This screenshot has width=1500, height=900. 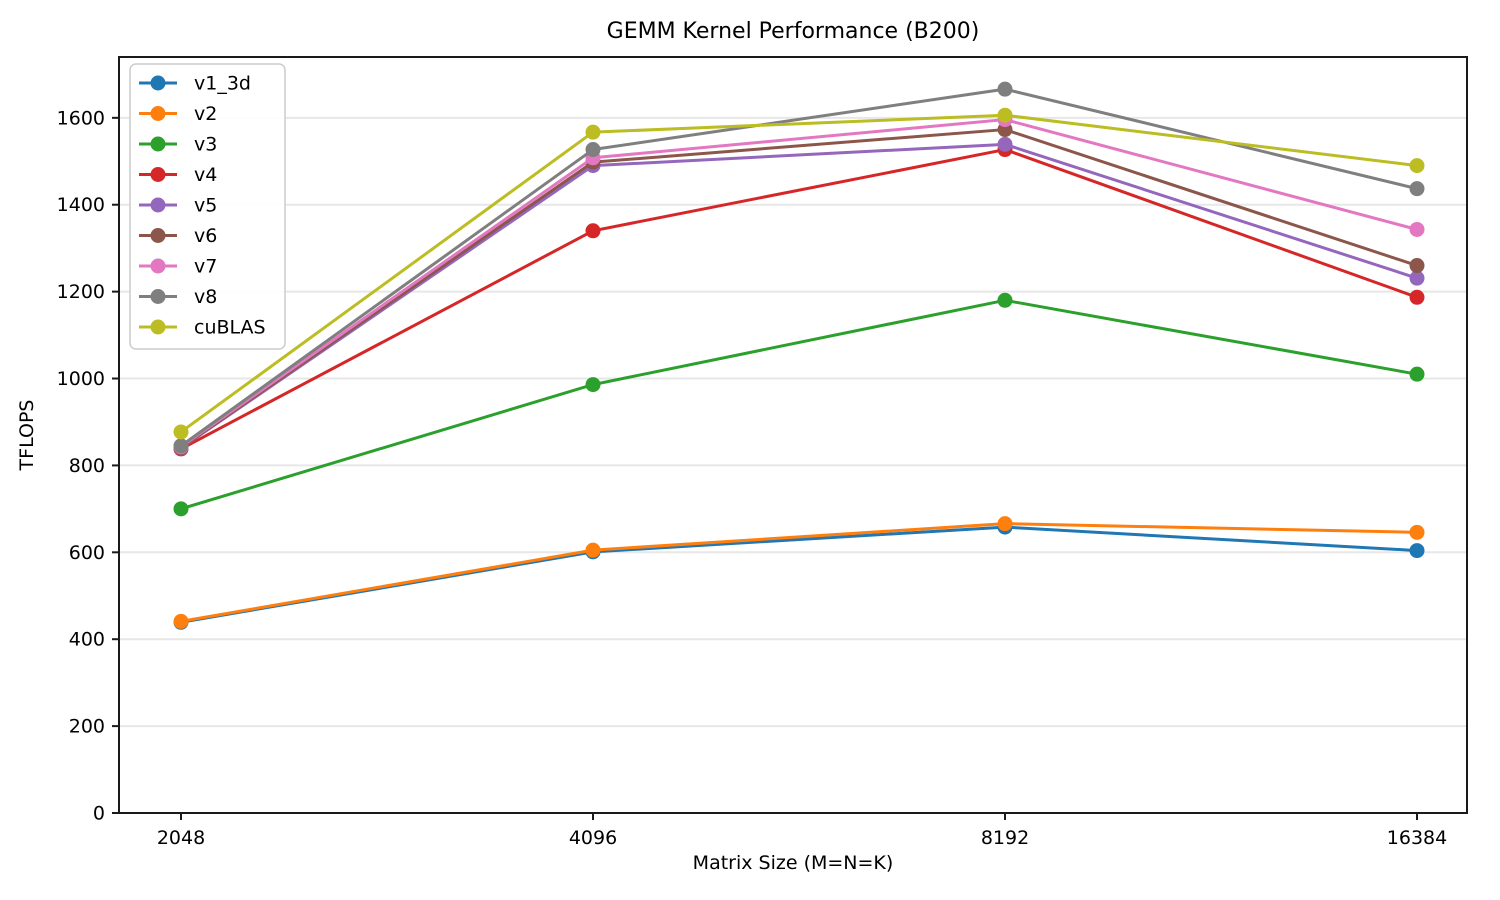 I want to click on legend-marker-v1_3d, so click(x=158, y=83).